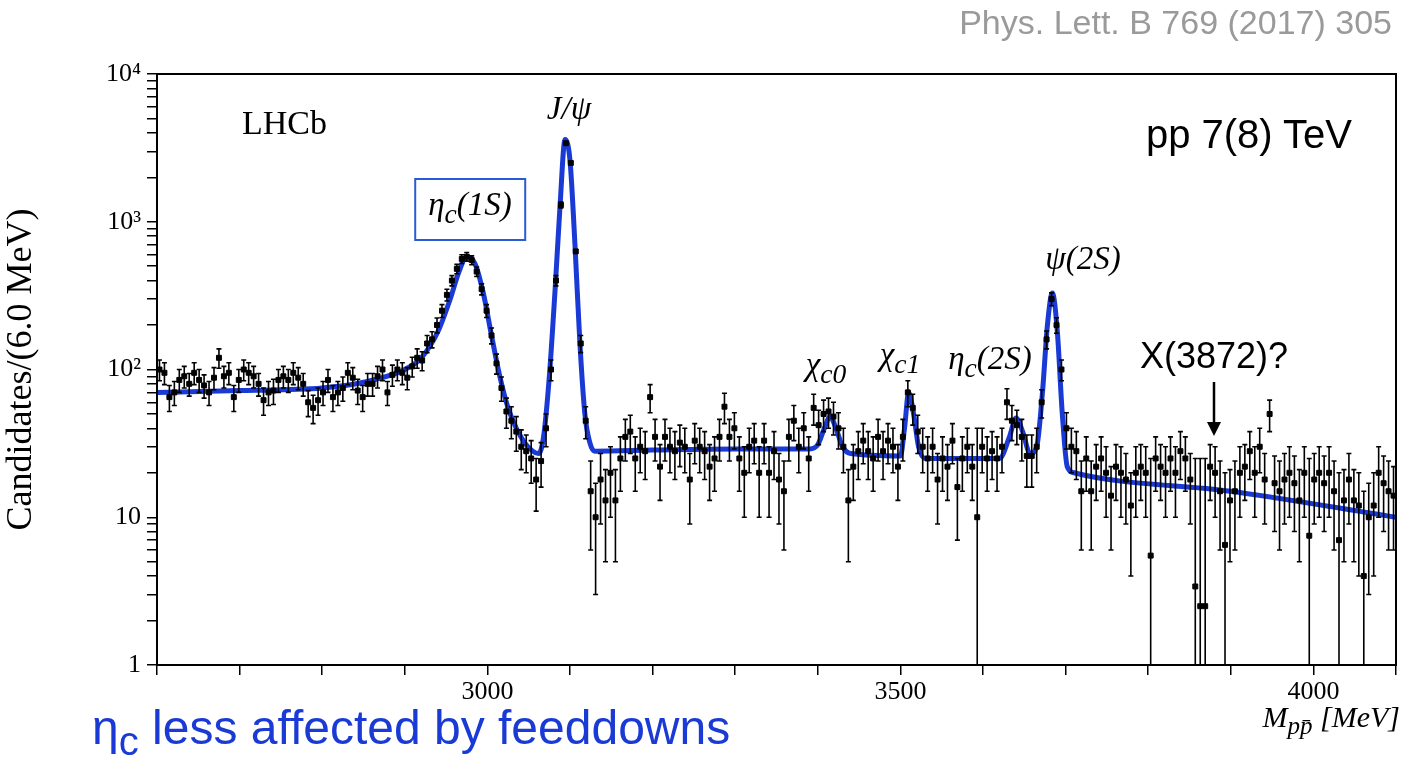 The width and height of the screenshot is (1422, 777). What do you see at coordinates (134, 663) in the screenshot?
I see `y-tick-label: 1` at bounding box center [134, 663].